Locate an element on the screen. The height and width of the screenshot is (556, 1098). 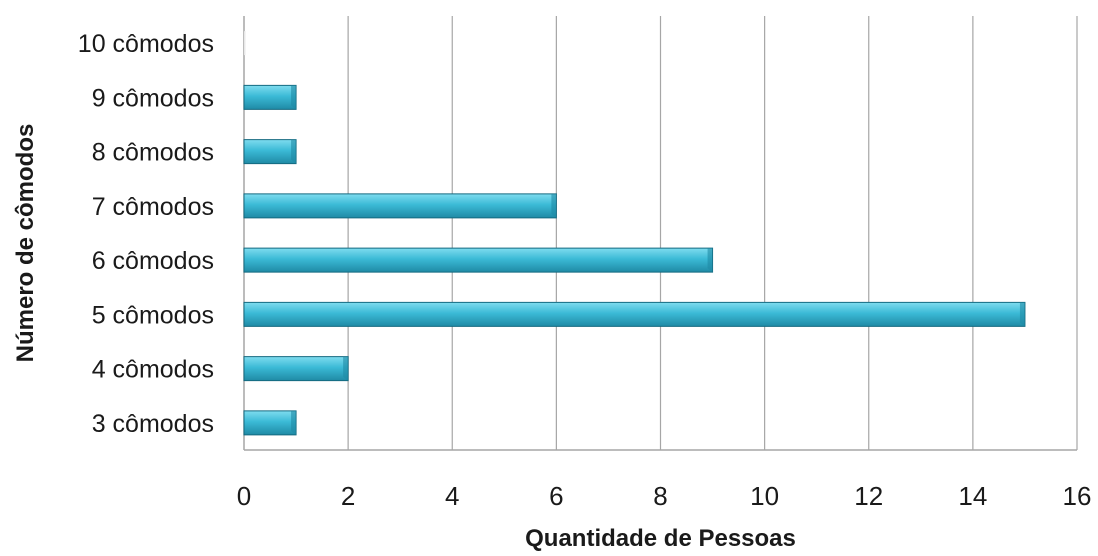
y-tick-label: 9 cômodos is located at coordinates (153, 98).